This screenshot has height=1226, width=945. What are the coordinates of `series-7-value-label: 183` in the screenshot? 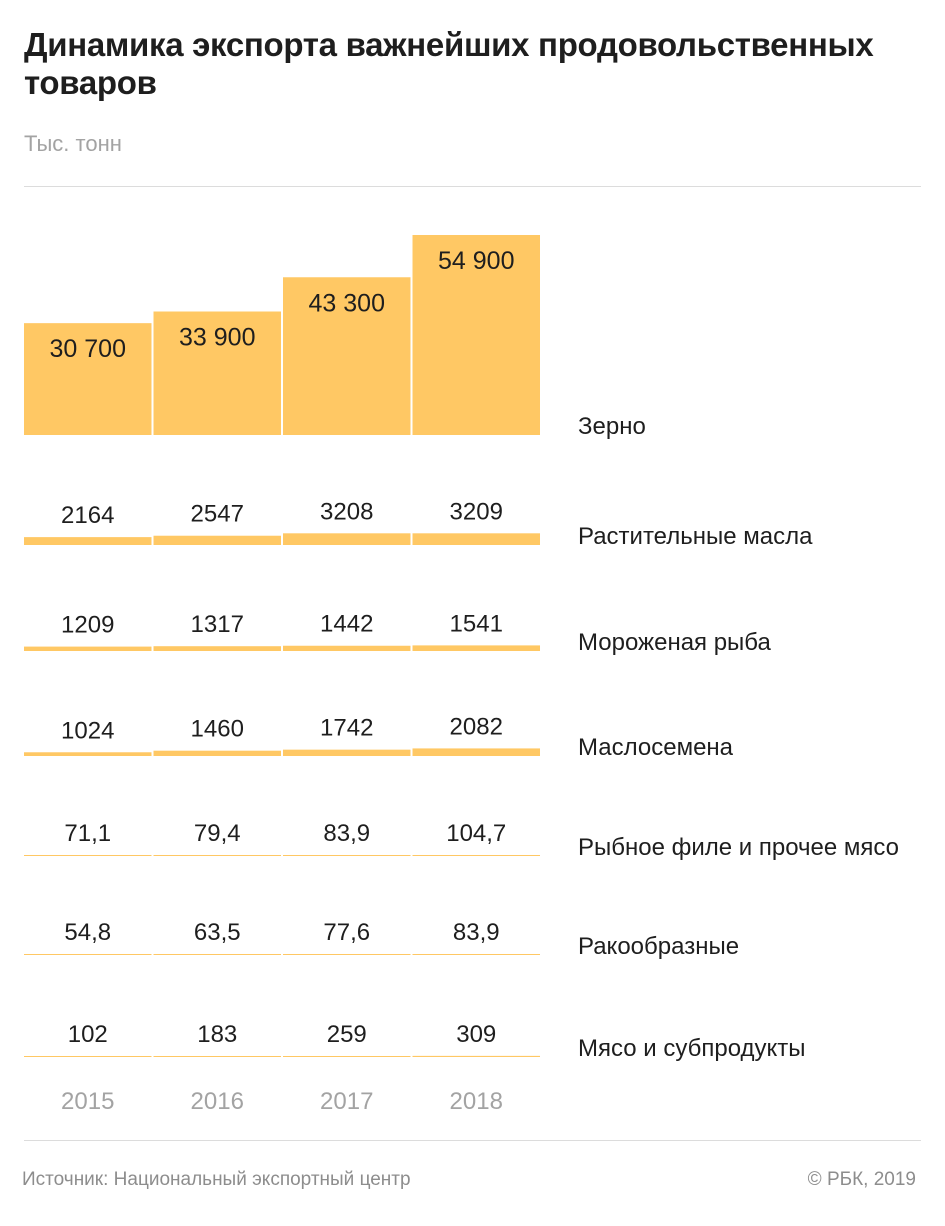 It's located at (217, 1034).